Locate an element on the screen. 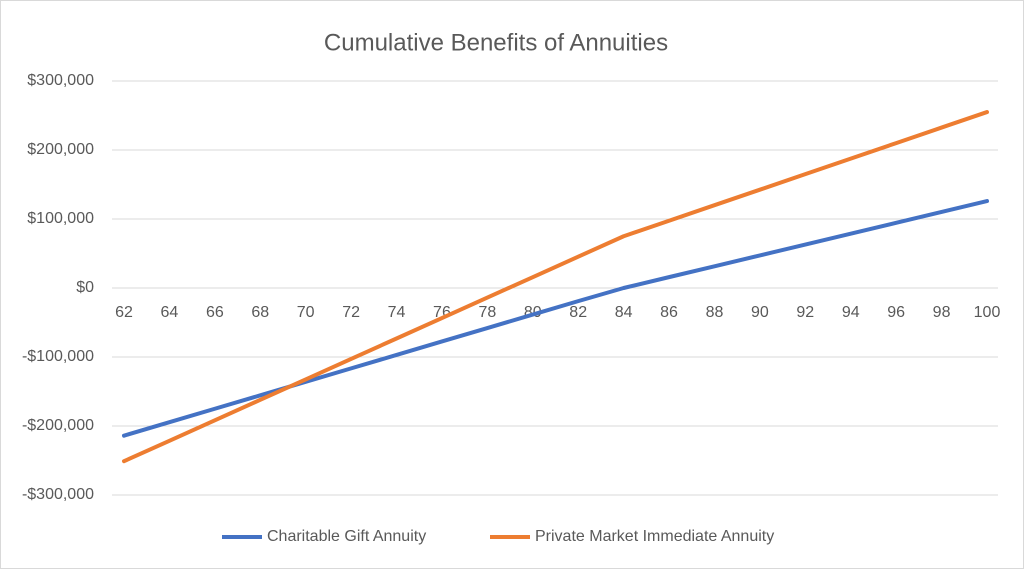 This screenshot has height=569, width=1024. legend-label: Private Market Immediate Annuity is located at coordinates (654, 536).